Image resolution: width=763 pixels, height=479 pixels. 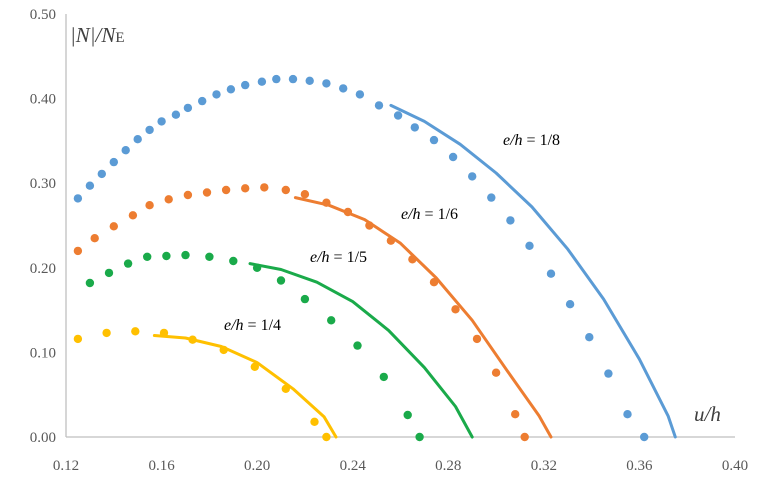 What do you see at coordinates (707, 414) in the screenshot?
I see `x-axis-label: u/h` at bounding box center [707, 414].